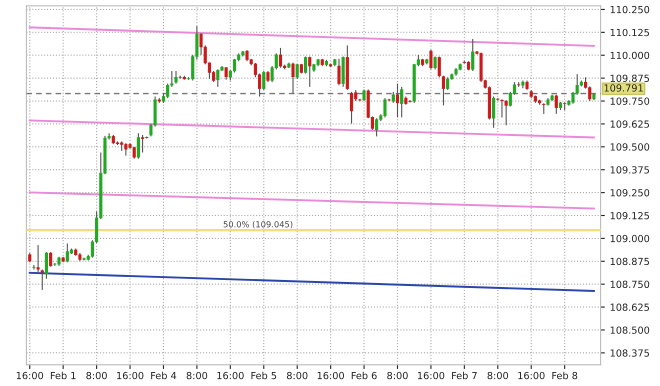 This screenshot has width=660, height=386. I want to click on y-tick-label: 109.750, so click(630, 101).